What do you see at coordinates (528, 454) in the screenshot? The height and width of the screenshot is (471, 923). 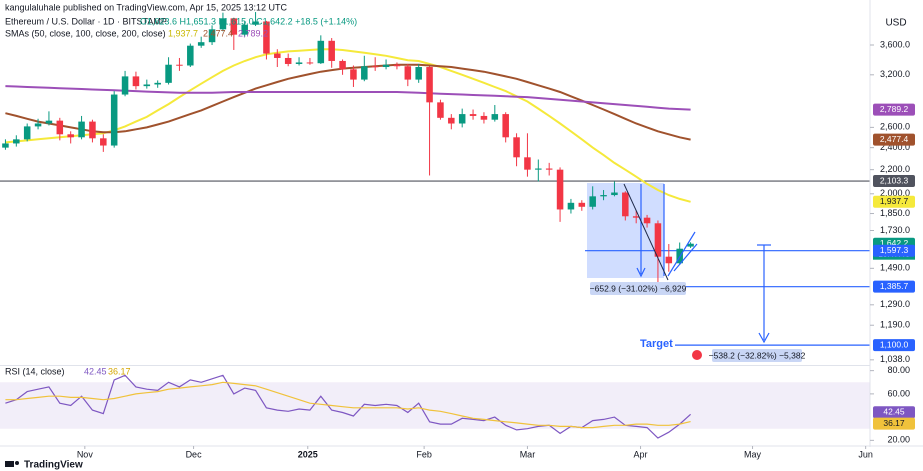 I see `x-tick-label: Mar` at bounding box center [528, 454].